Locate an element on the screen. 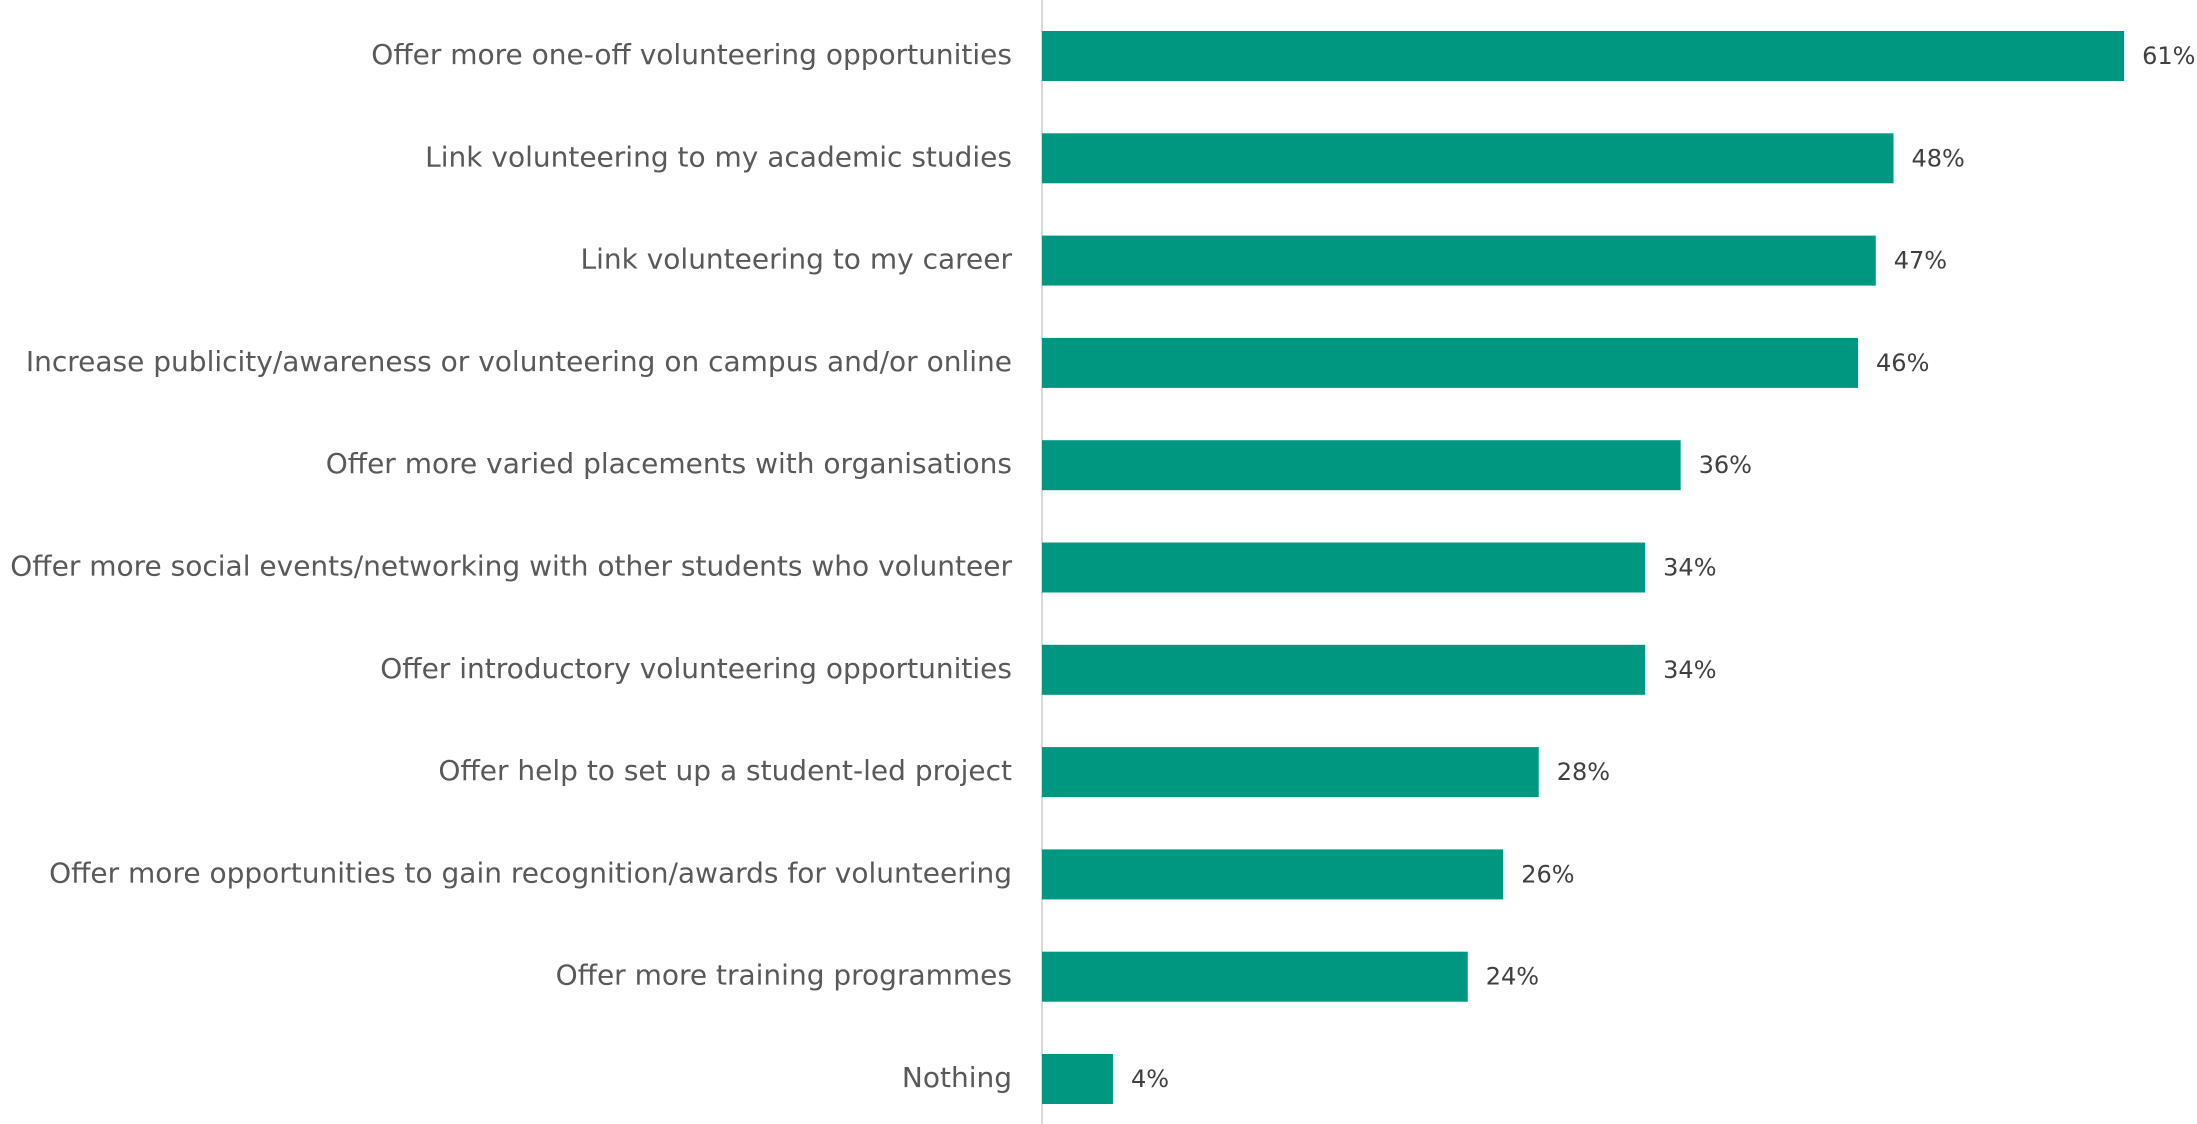 This screenshot has height=1124, width=2197. value-label: 28% is located at coordinates (1583, 772).